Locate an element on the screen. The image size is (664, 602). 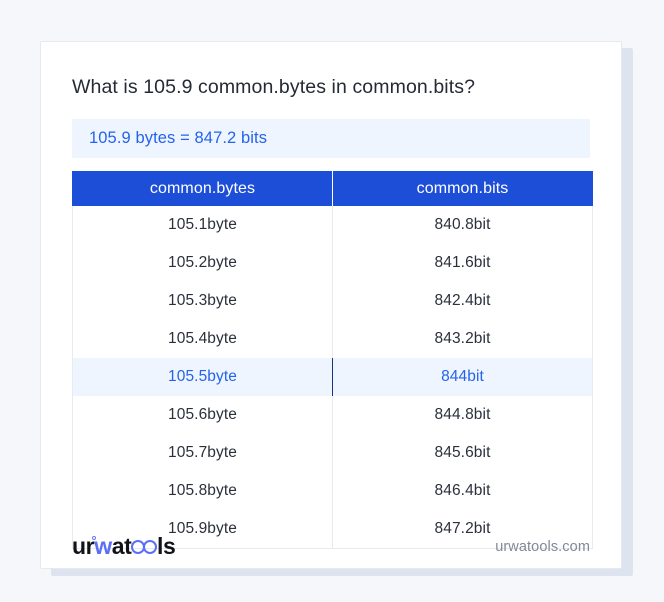
table-row: 105.4byte 843.2bit is located at coordinates (332, 339).